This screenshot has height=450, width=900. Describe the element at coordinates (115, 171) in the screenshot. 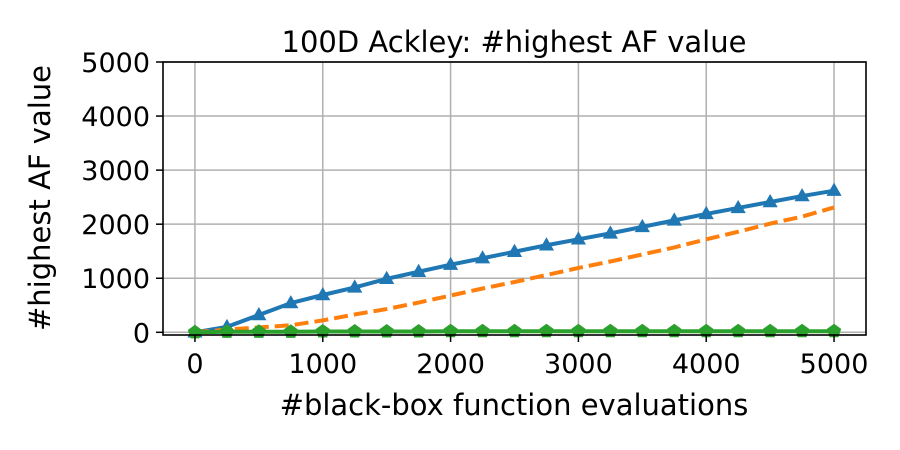

I see `y-tick-label: 3000` at that location.